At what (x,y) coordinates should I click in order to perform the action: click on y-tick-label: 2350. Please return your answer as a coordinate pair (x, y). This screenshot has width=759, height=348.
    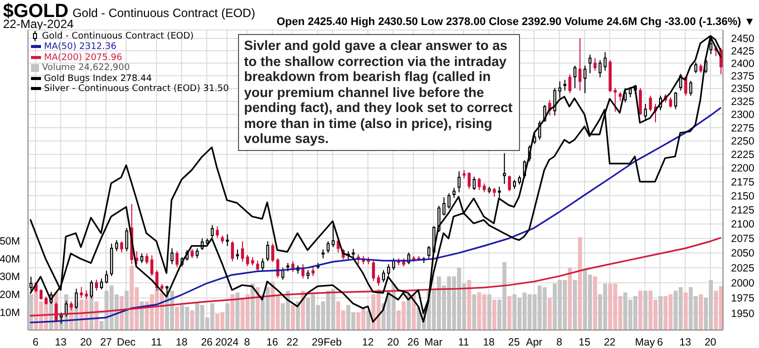
    Looking at the image, I should click on (743, 89).